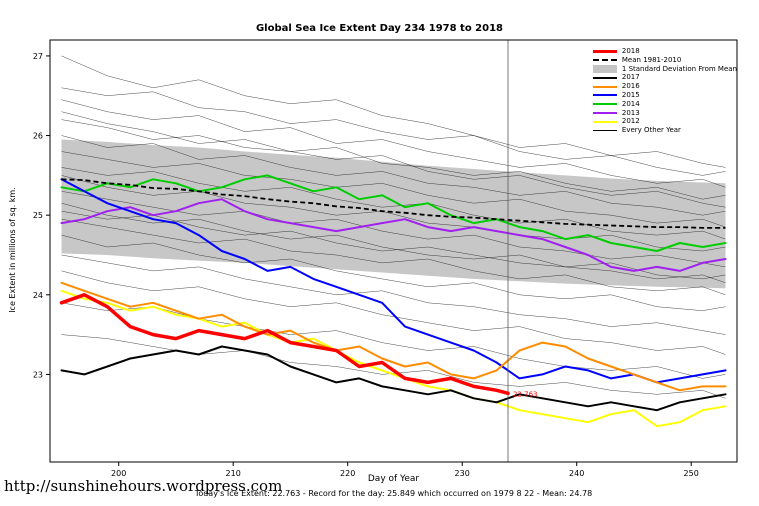 This screenshot has width=759, height=506. I want to click on legend-item-2012: 2012, so click(664, 121).